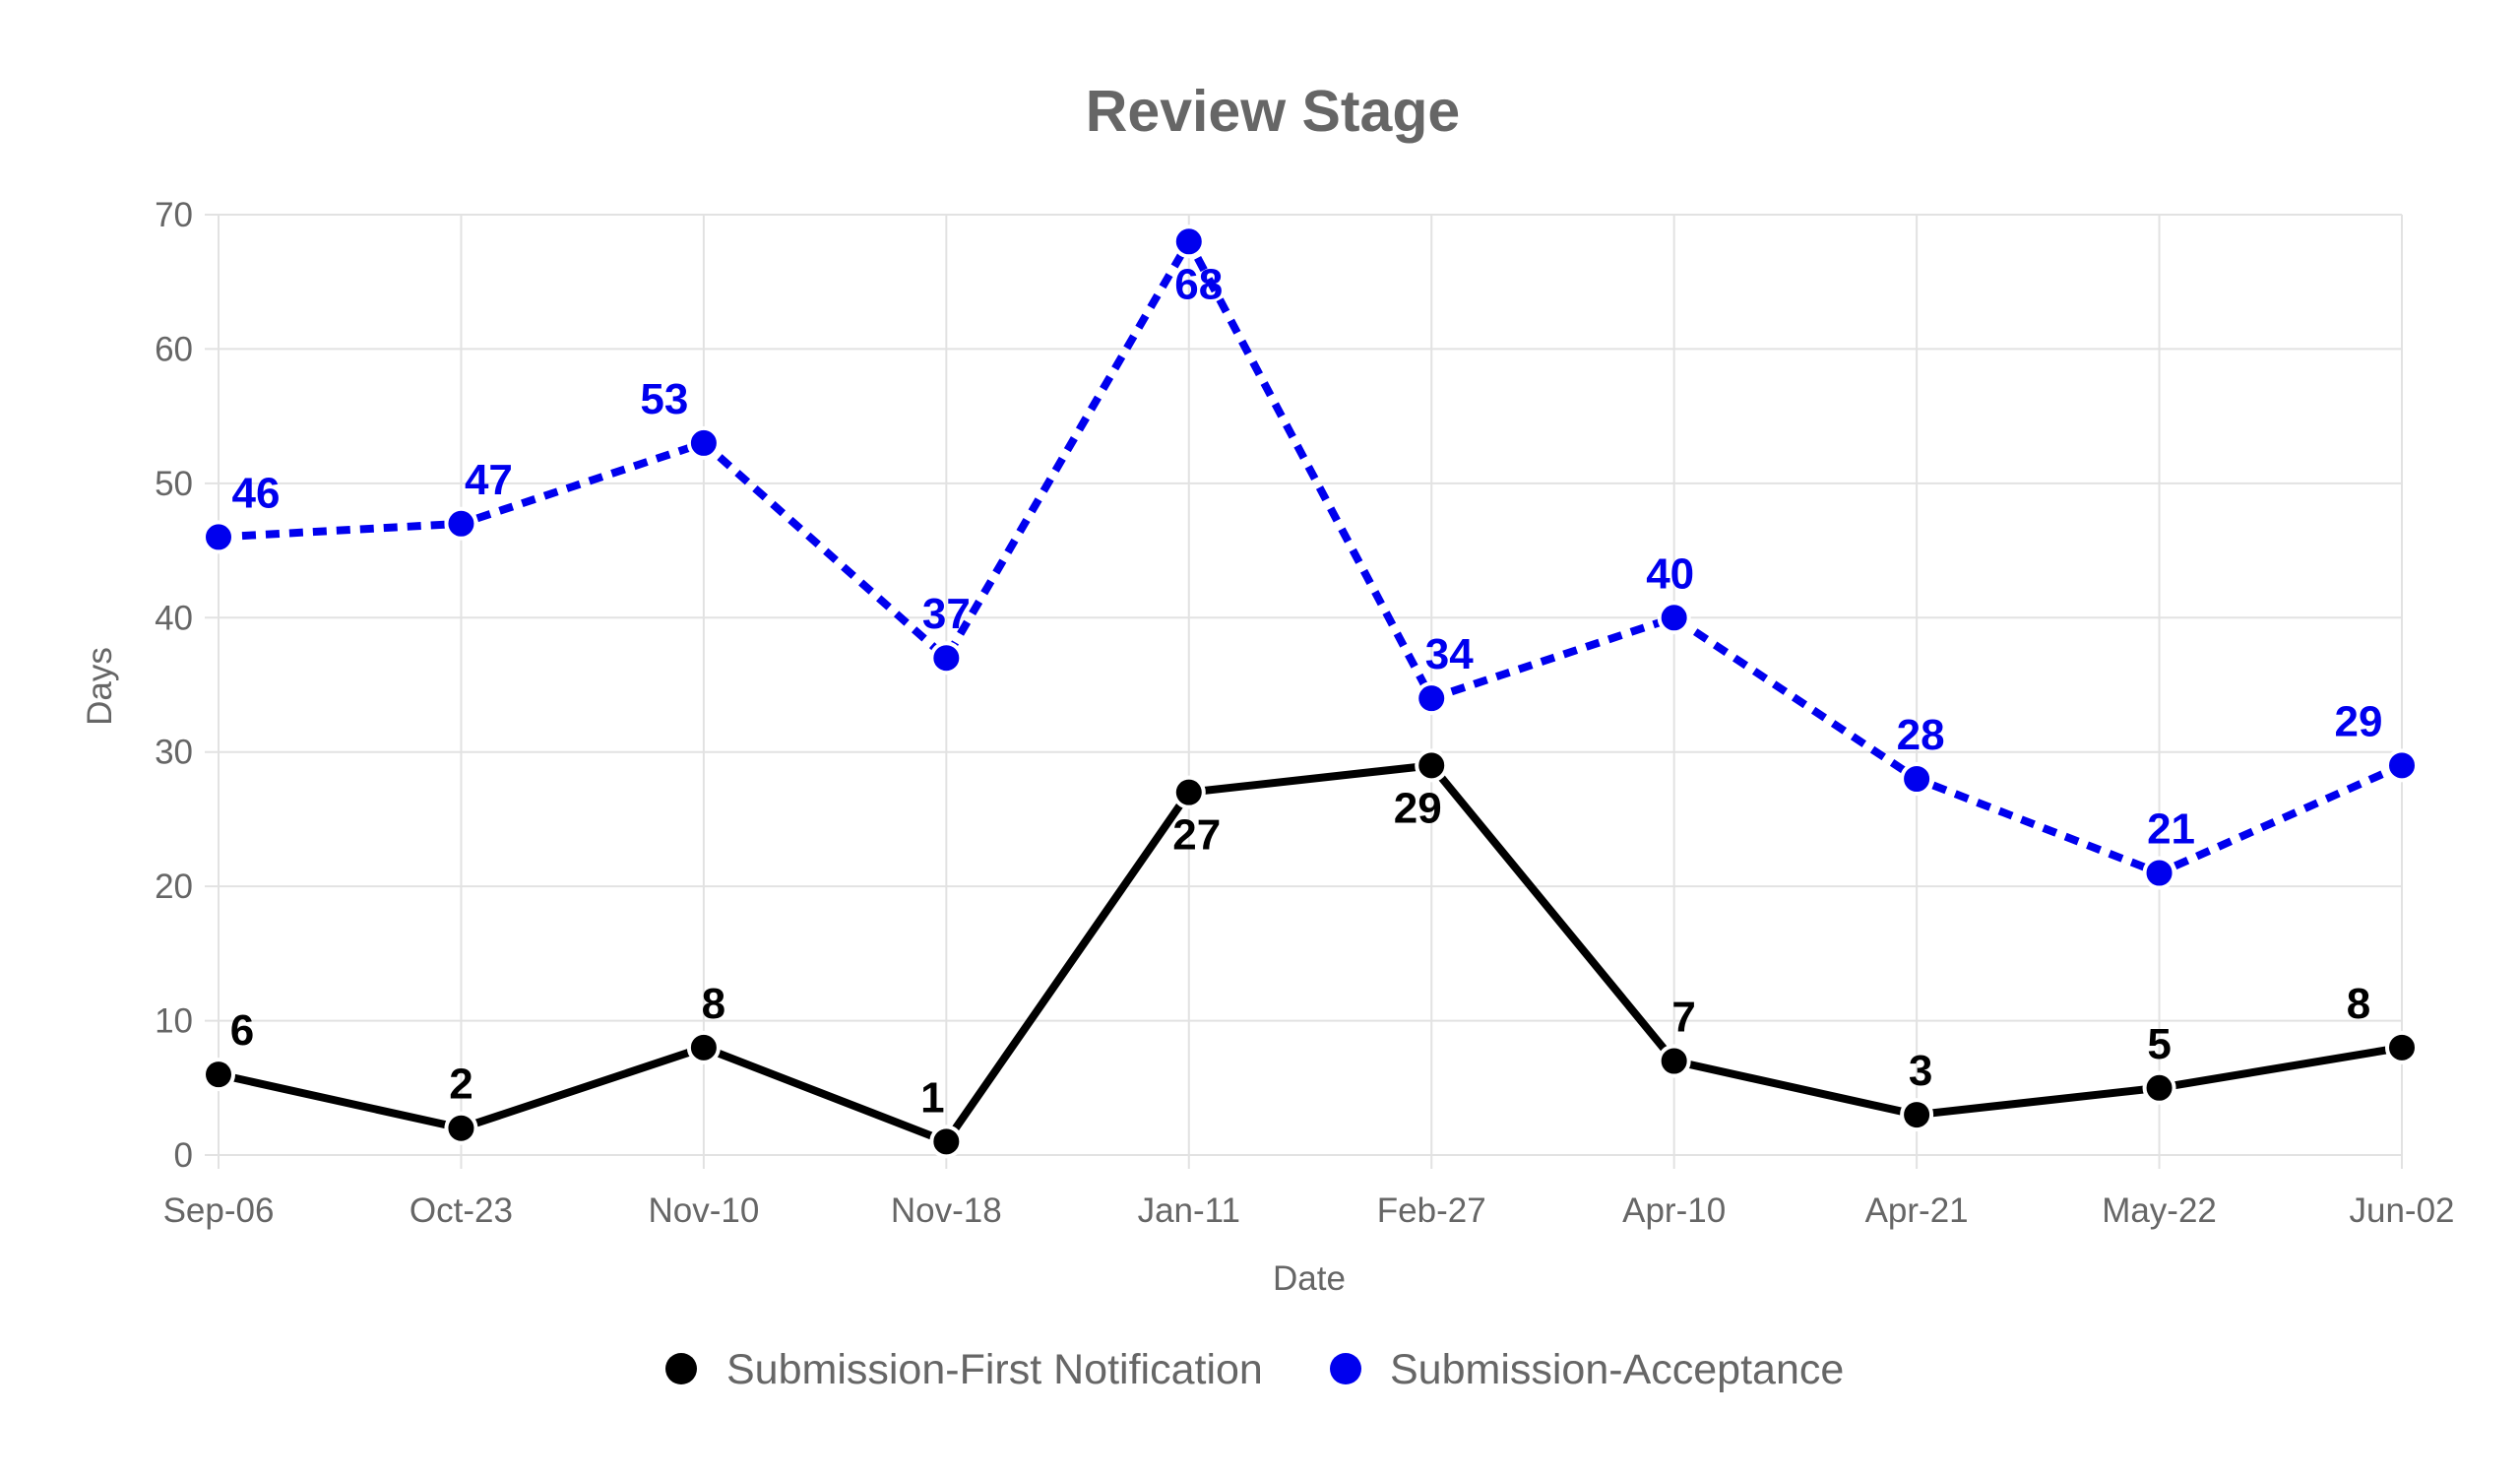  What do you see at coordinates (1198, 284) in the screenshot?
I see `data-label: 68` at bounding box center [1198, 284].